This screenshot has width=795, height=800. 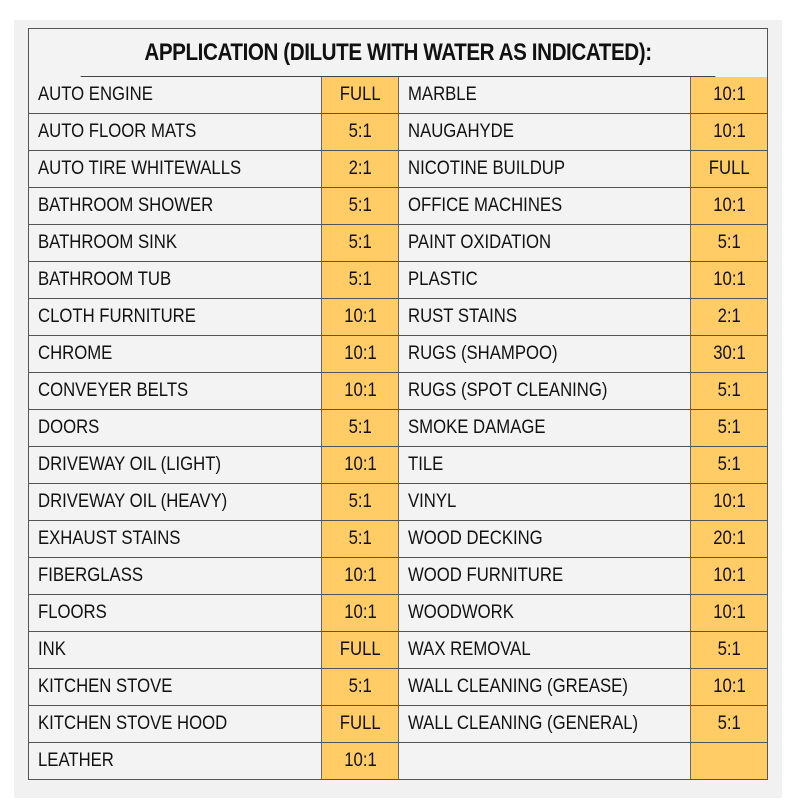 I want to click on application-name-cell: AUTO FLOOR MATS, so click(x=175, y=132).